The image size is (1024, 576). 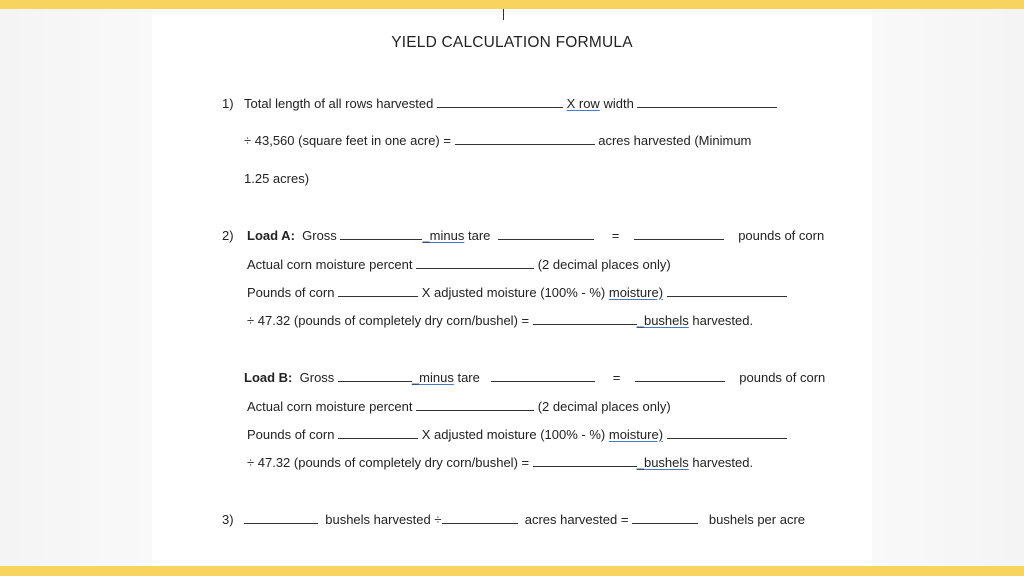 I want to click on item1-line3: 1.25 acres), so click(x=277, y=178).